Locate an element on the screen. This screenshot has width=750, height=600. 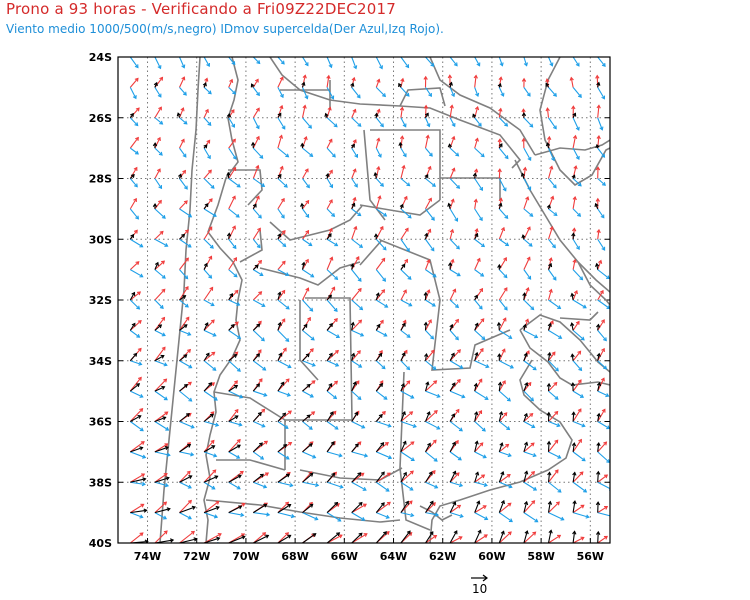
lat-label: 38S is located at coordinates (100, 482).